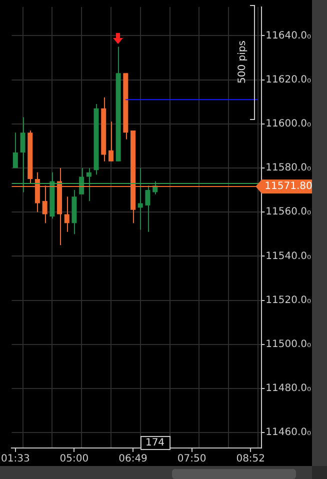 This screenshot has height=479, width=327. I want to click on y-tick-label: 11620.0₀, so click(289, 80).